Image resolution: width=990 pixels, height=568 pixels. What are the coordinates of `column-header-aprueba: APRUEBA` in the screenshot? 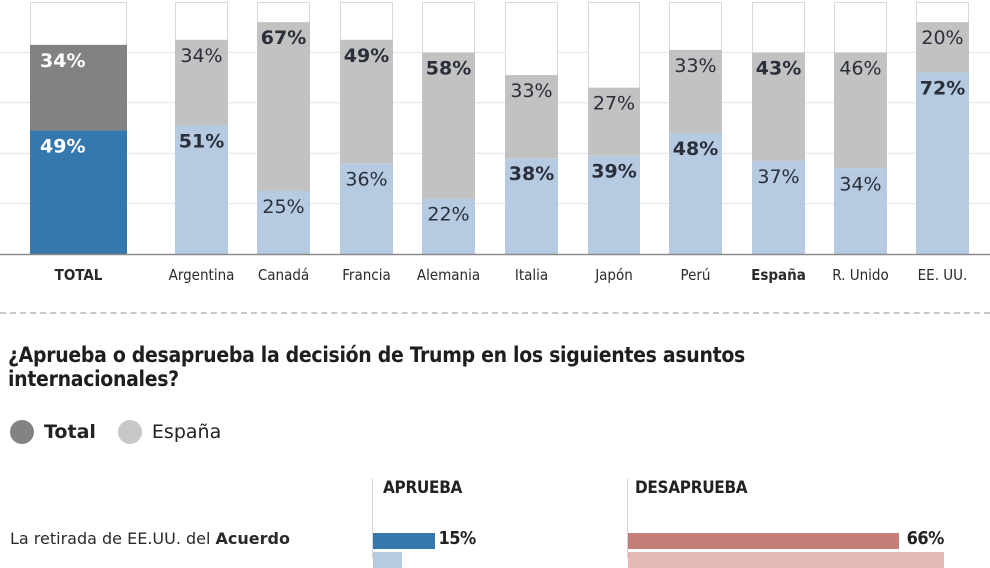 It's located at (423, 488).